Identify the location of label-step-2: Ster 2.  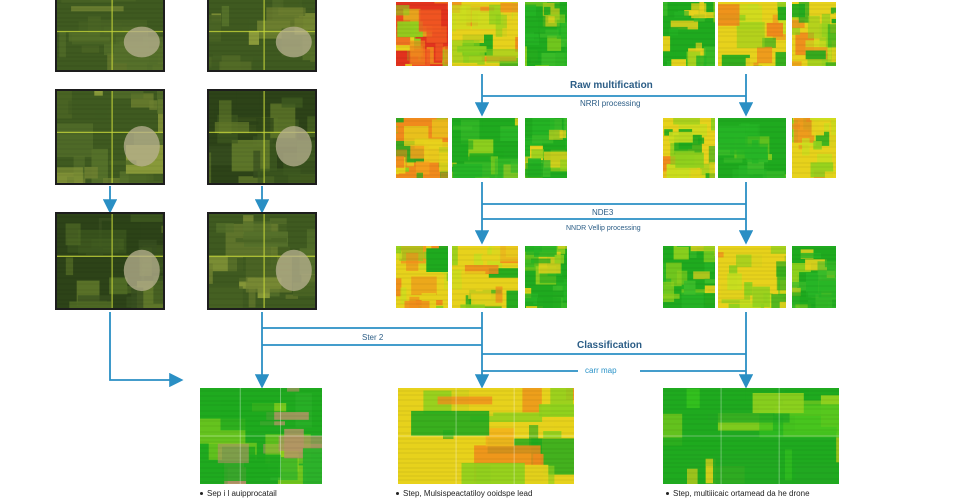
(373, 337).